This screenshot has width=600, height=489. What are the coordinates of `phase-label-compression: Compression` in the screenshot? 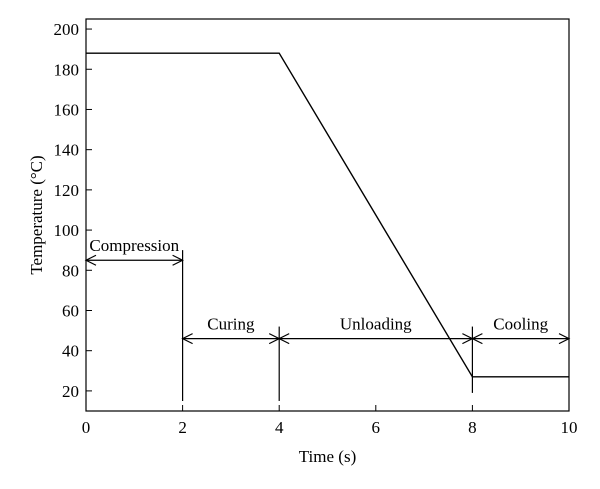 It's located at (134, 245).